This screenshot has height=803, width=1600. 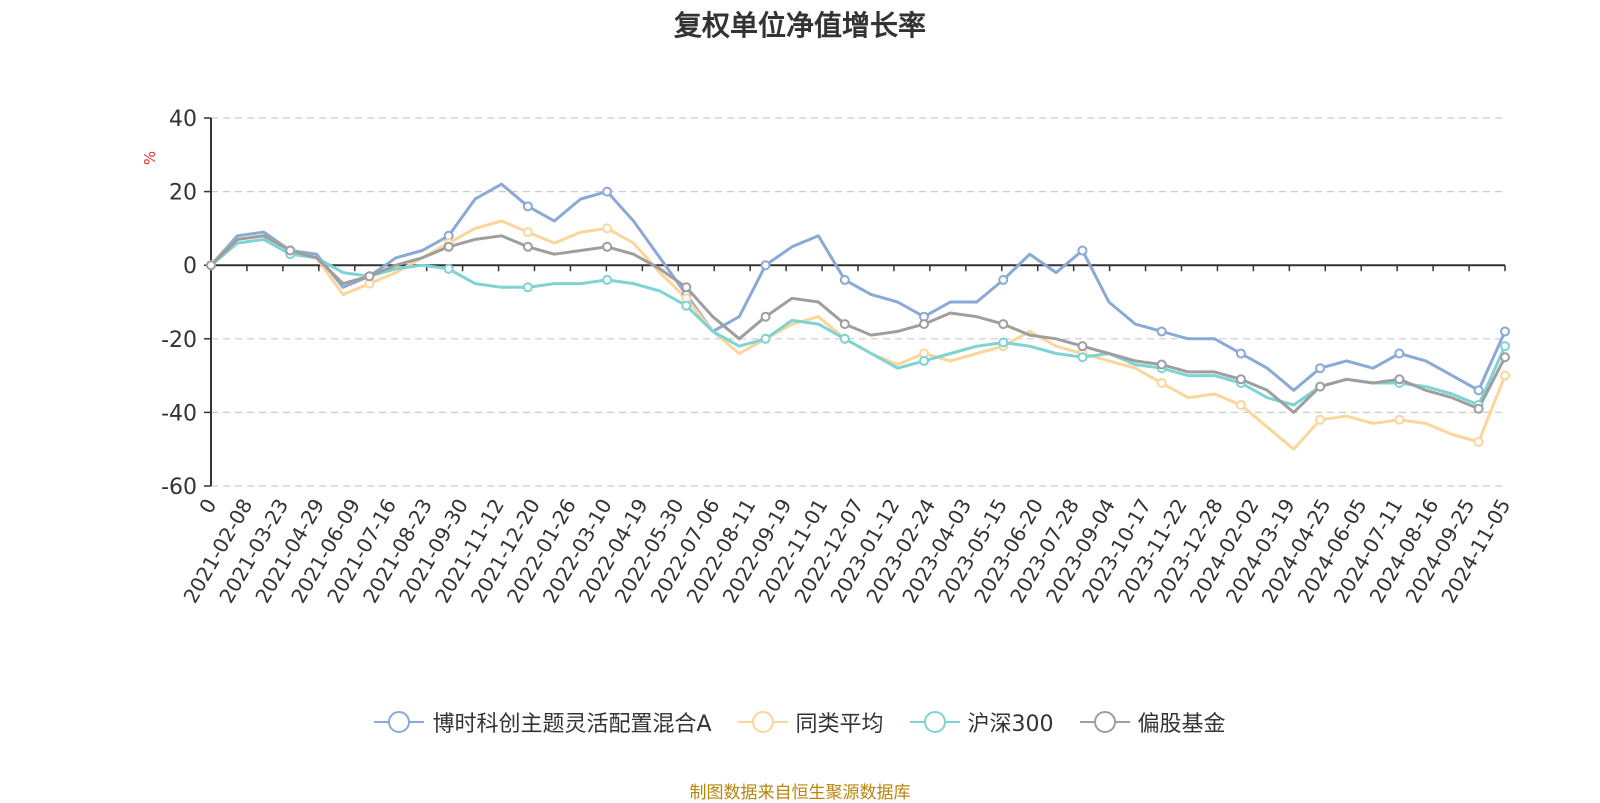 I want to click on x-tick-label: 0, so click(x=207, y=506).